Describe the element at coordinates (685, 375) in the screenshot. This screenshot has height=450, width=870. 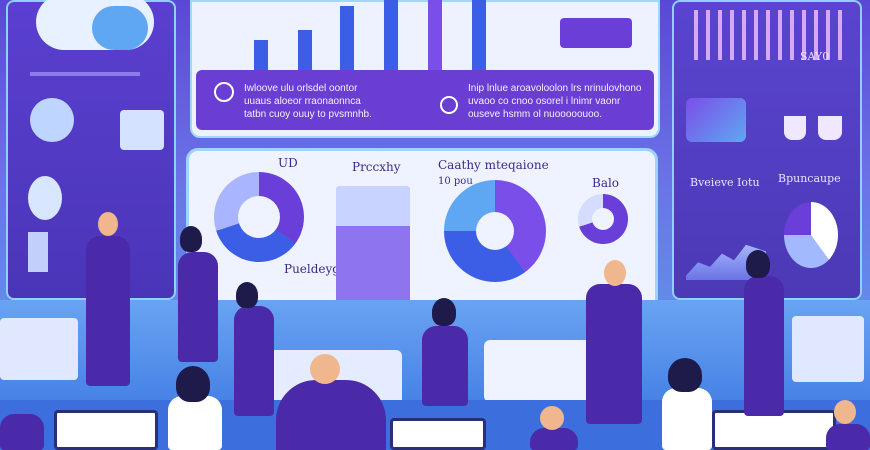
I see `person-11-head` at that location.